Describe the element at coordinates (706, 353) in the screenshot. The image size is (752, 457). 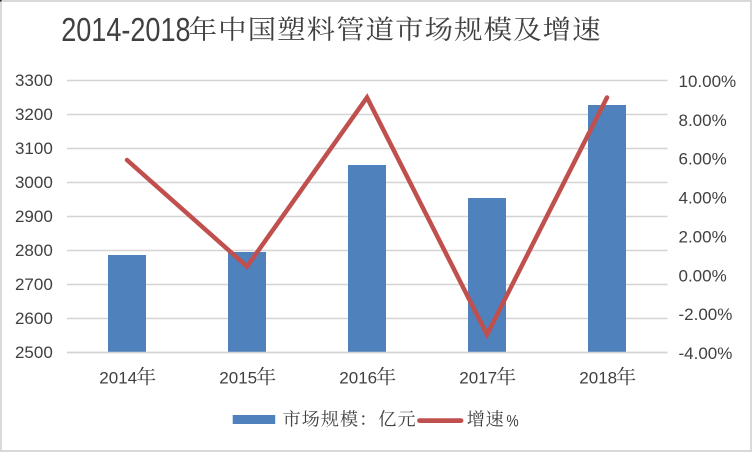
I see `svg-text: -4.00%` at that location.